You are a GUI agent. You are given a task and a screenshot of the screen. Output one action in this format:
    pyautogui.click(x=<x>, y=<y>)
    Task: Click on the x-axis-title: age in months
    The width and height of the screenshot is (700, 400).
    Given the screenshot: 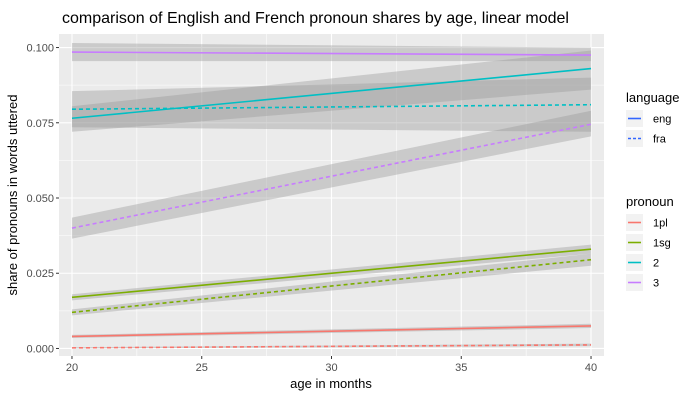 What is the action you would take?
    pyautogui.click(x=331, y=383)
    